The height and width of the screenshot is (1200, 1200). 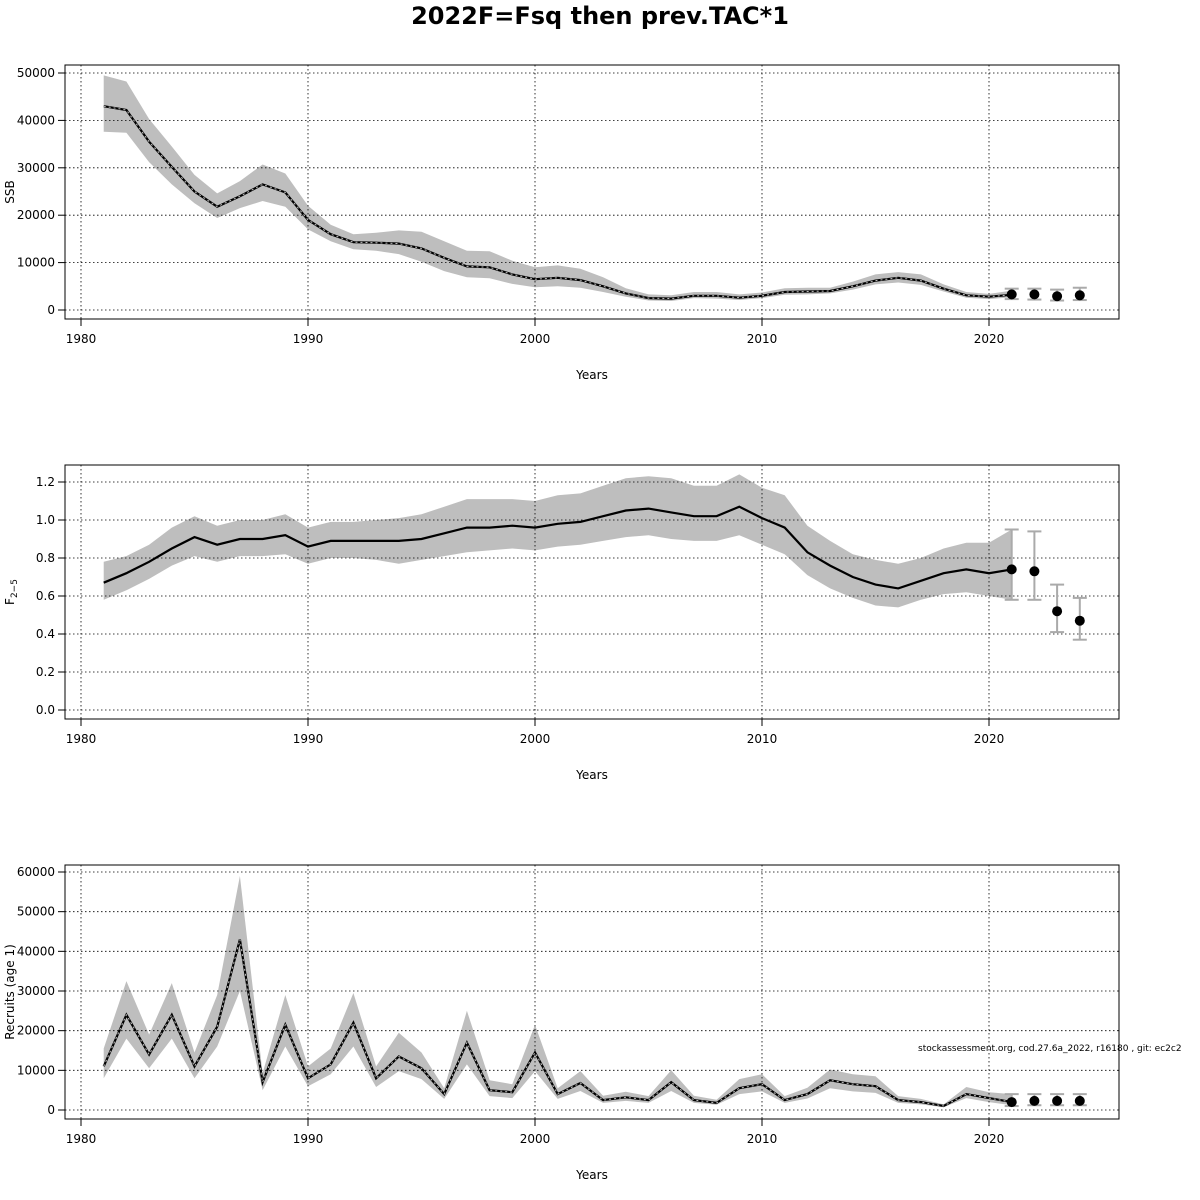 I want to click on y-axis-label: F2−5, so click(x=11, y=592).